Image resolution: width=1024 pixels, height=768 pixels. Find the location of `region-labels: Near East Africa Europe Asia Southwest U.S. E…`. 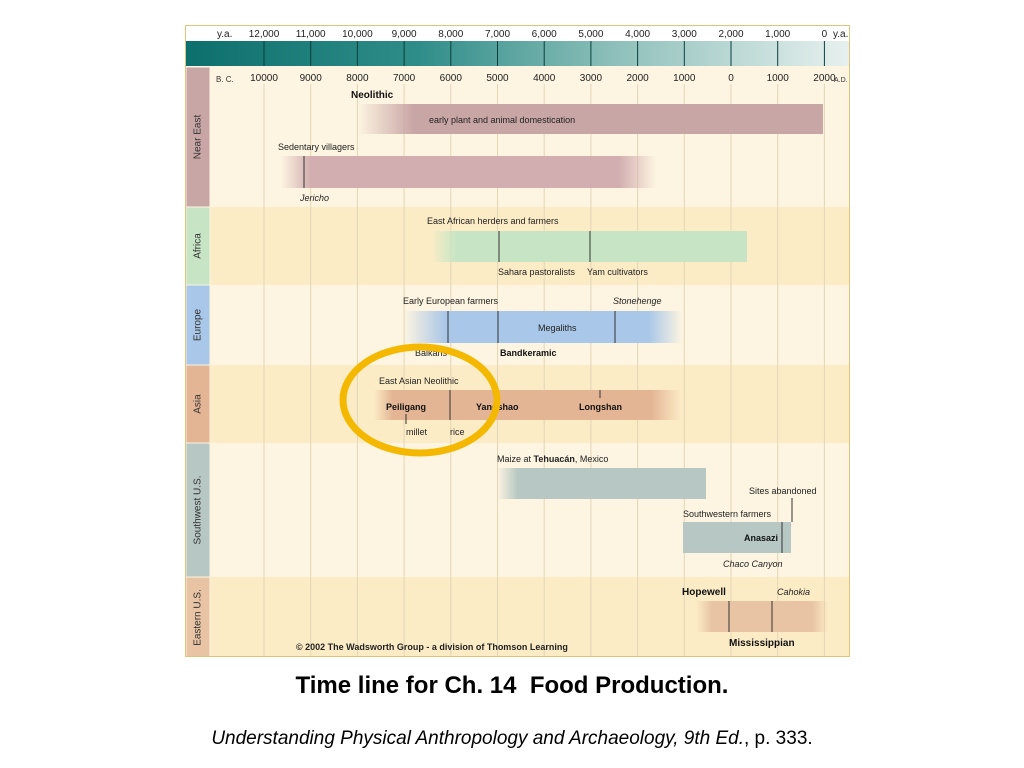

region-labels: Near East Africa Europe Asia Southwest U.S. E… is located at coordinates (198, 361).